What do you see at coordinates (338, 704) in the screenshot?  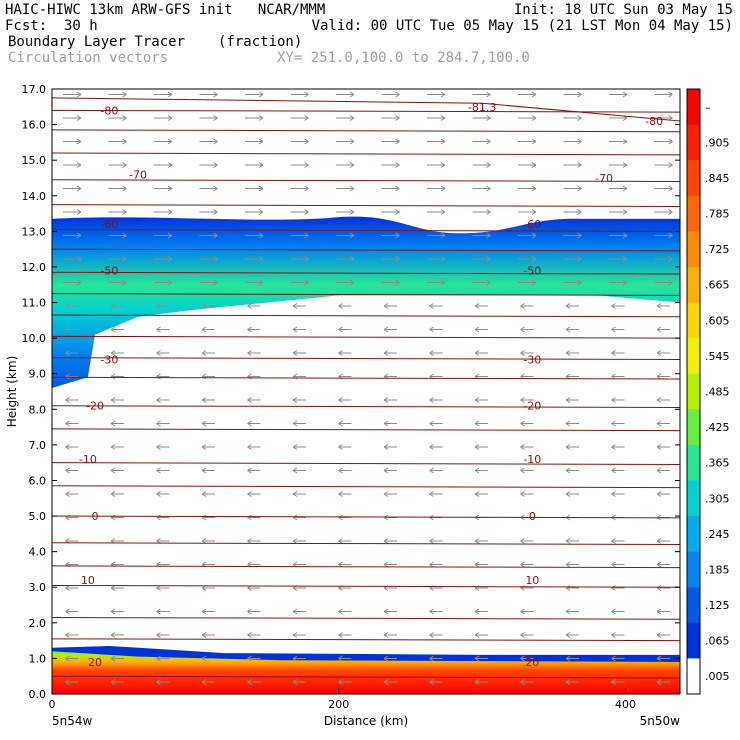 I see `x-tick-label: 200` at bounding box center [338, 704].